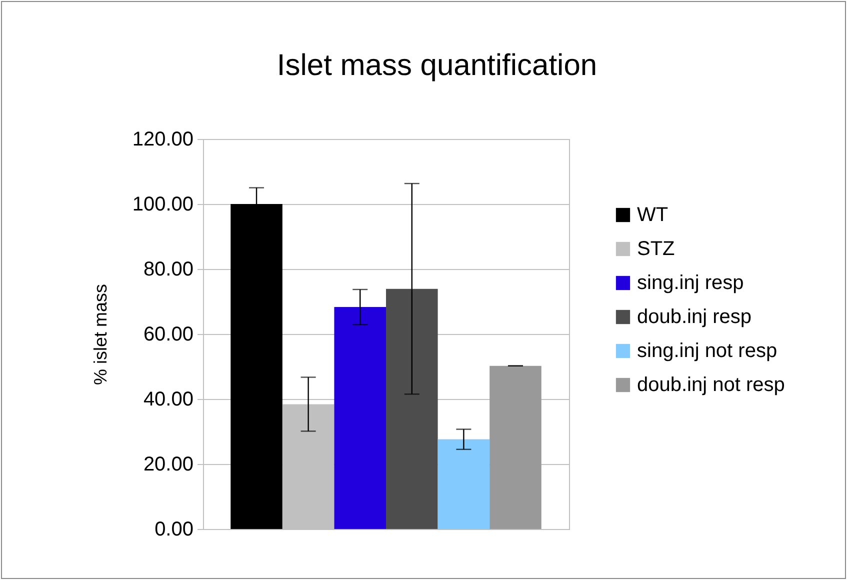  Describe the element at coordinates (694, 317) in the screenshot. I see `legend-label: doub.inj resp` at that location.